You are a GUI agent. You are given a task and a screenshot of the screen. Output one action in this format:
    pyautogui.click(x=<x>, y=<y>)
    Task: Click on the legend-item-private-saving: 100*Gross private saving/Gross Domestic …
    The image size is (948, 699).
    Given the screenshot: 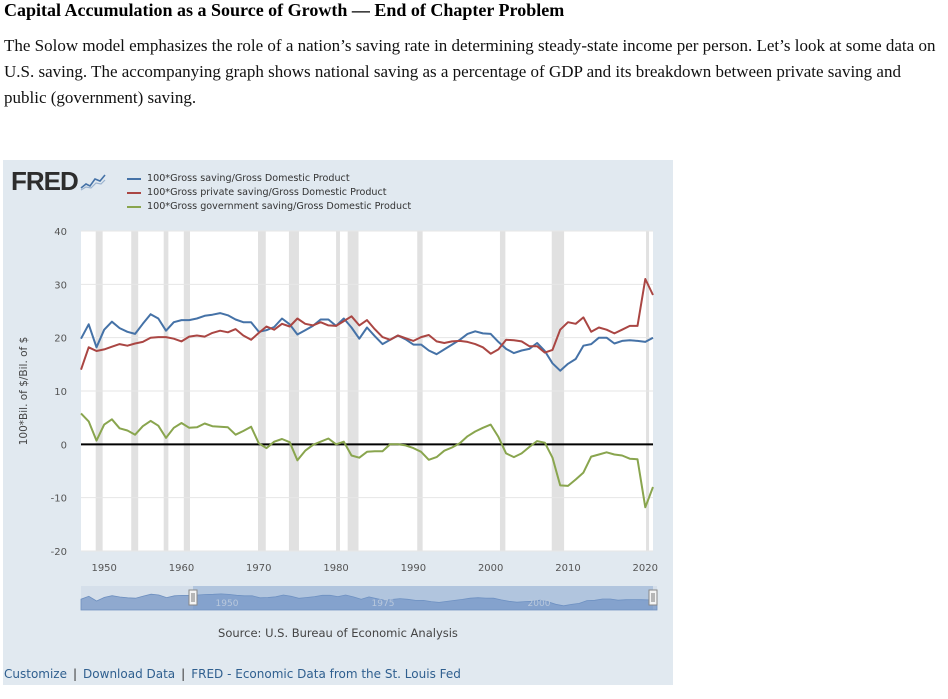 What is the action you would take?
    pyautogui.click(x=269, y=193)
    